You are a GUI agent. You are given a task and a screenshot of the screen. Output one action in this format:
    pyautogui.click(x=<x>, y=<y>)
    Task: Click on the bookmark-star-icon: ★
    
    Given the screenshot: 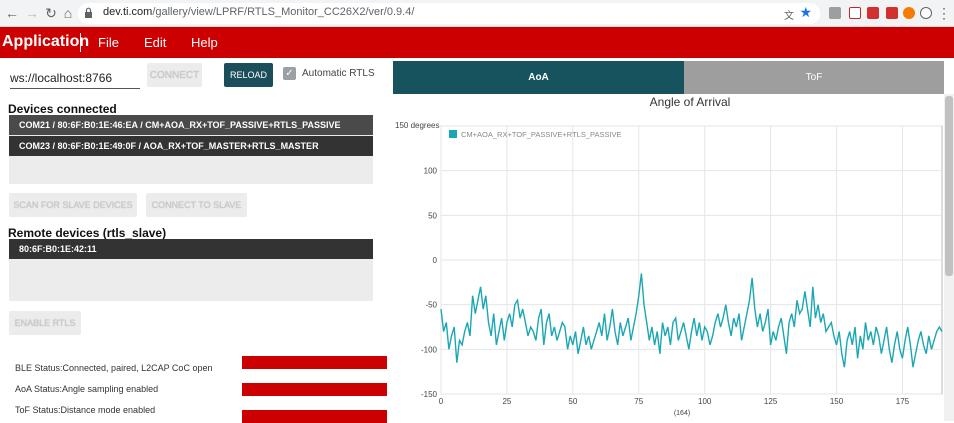 What is the action you would take?
    pyautogui.click(x=805, y=12)
    